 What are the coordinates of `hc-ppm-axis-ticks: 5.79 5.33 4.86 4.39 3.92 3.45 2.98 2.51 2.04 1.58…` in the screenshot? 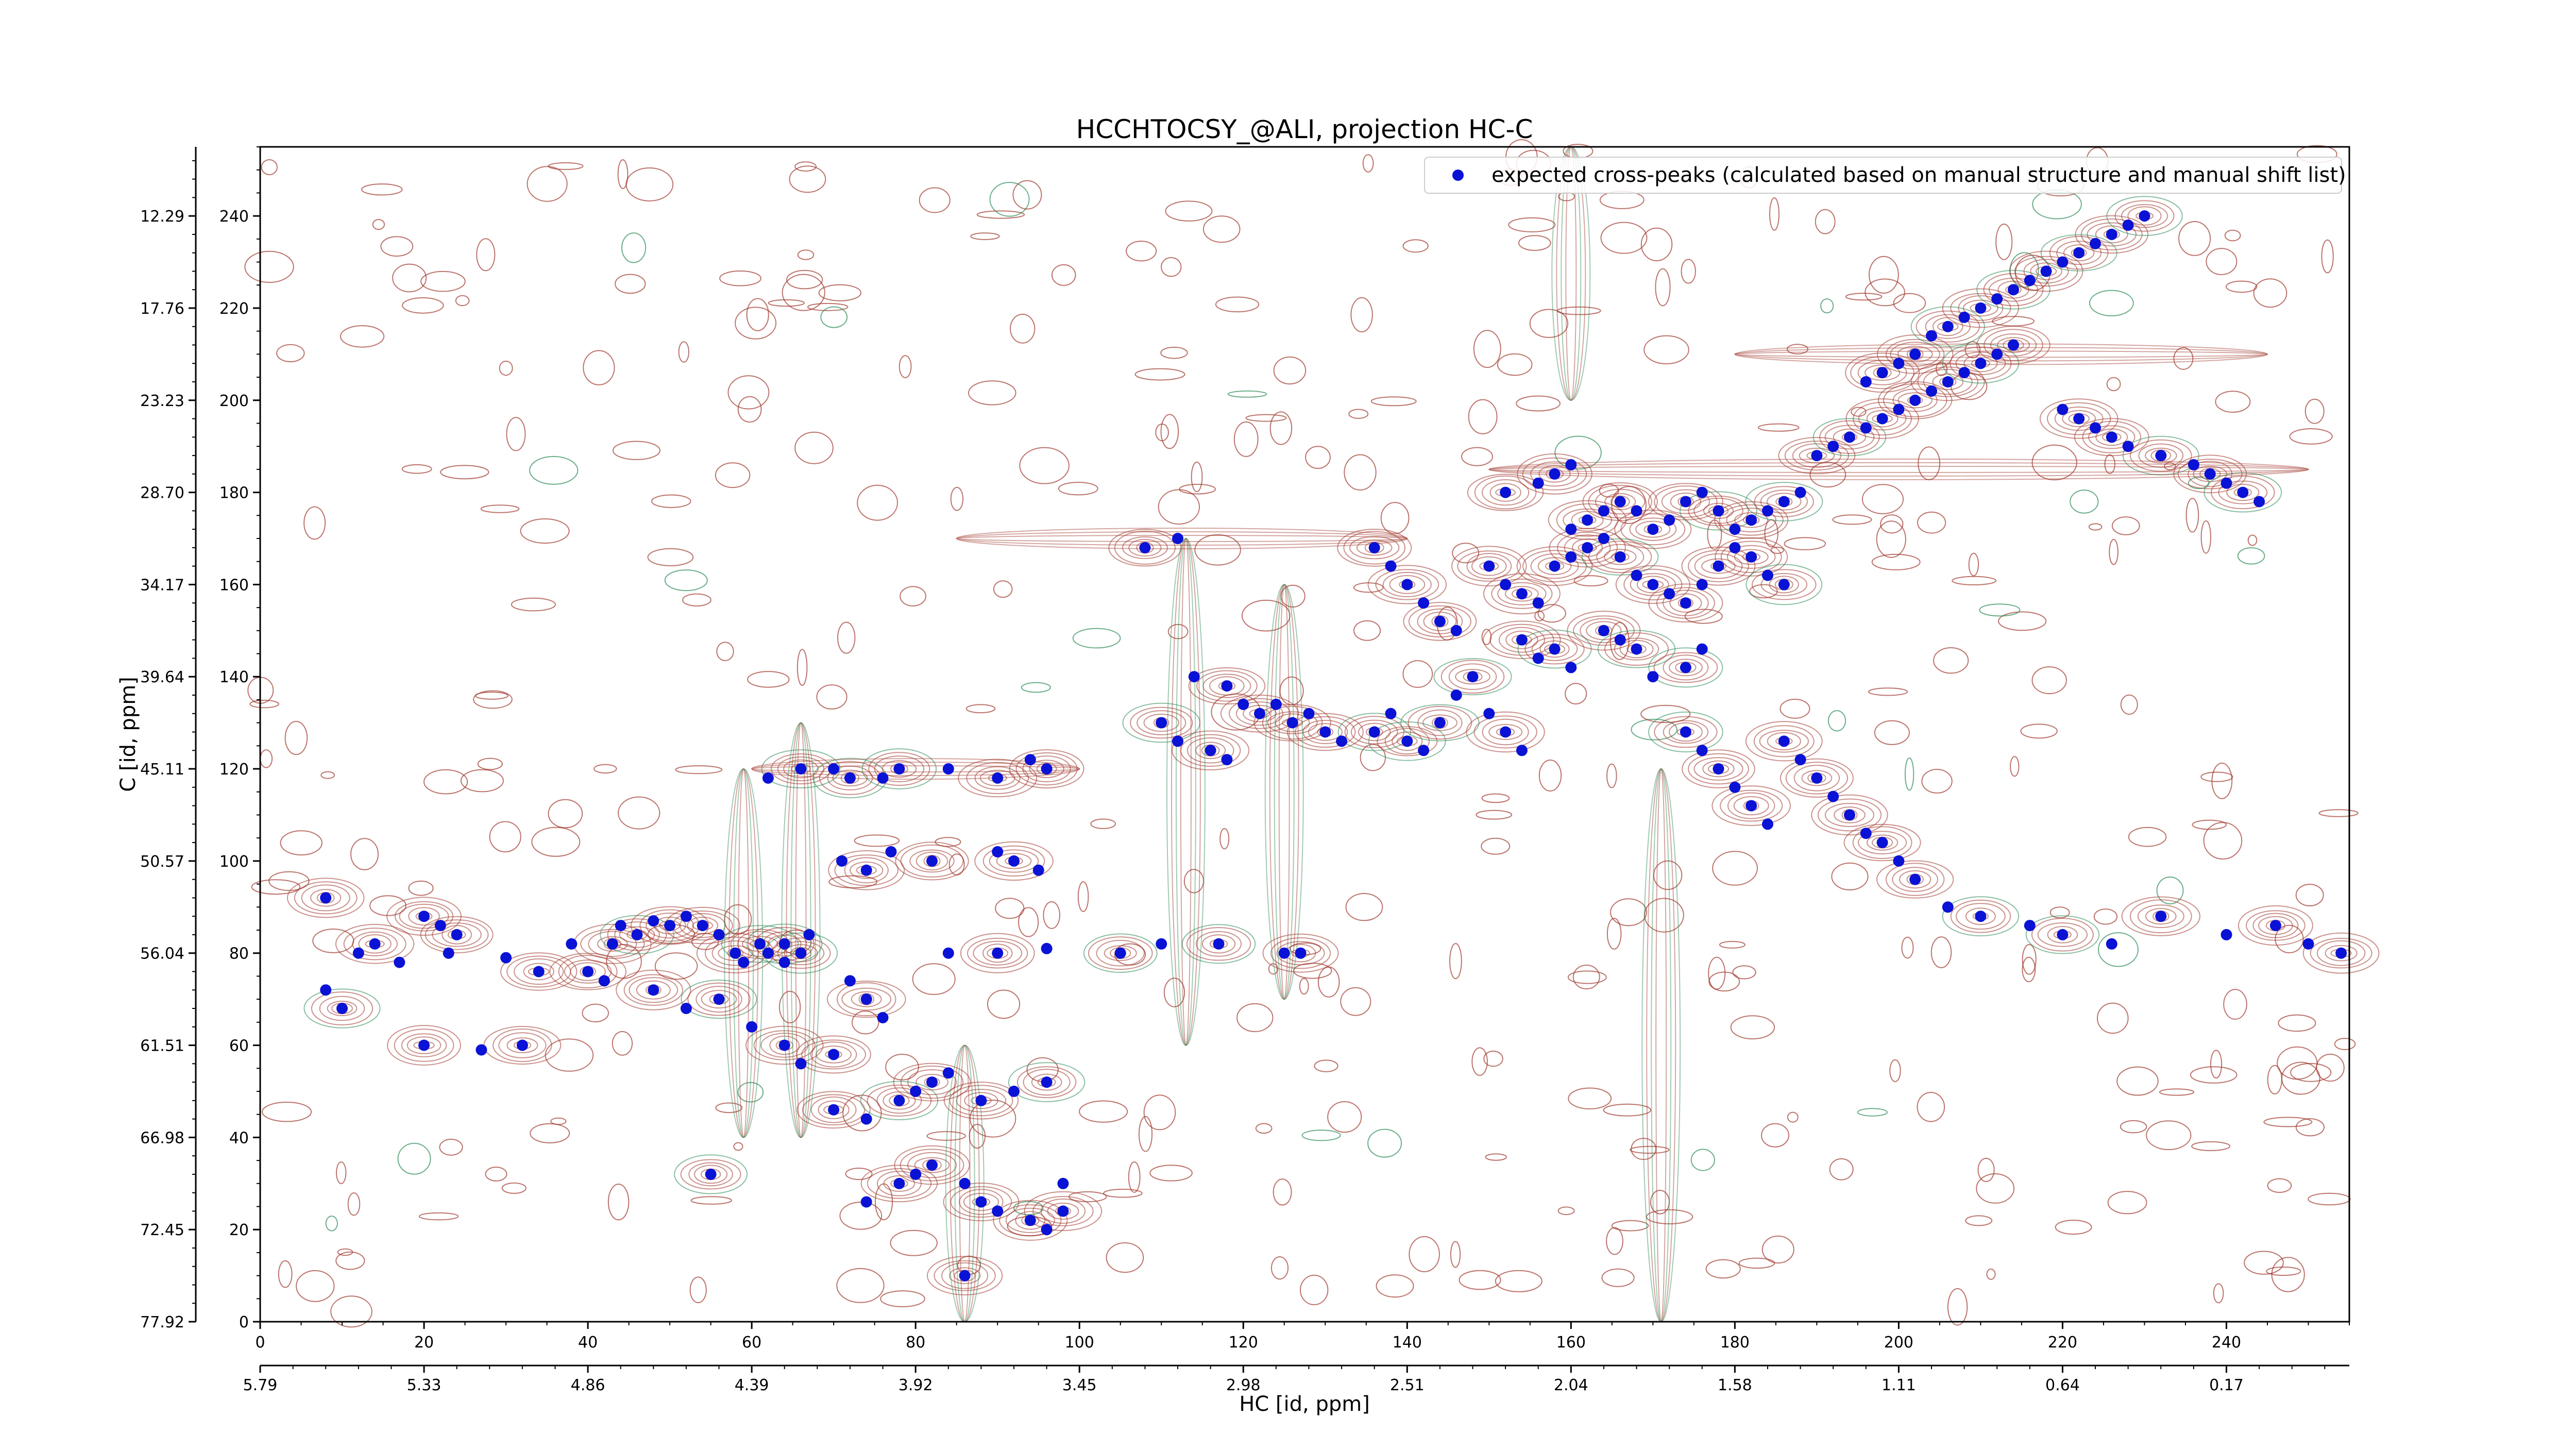 It's located at (1284, 1380).